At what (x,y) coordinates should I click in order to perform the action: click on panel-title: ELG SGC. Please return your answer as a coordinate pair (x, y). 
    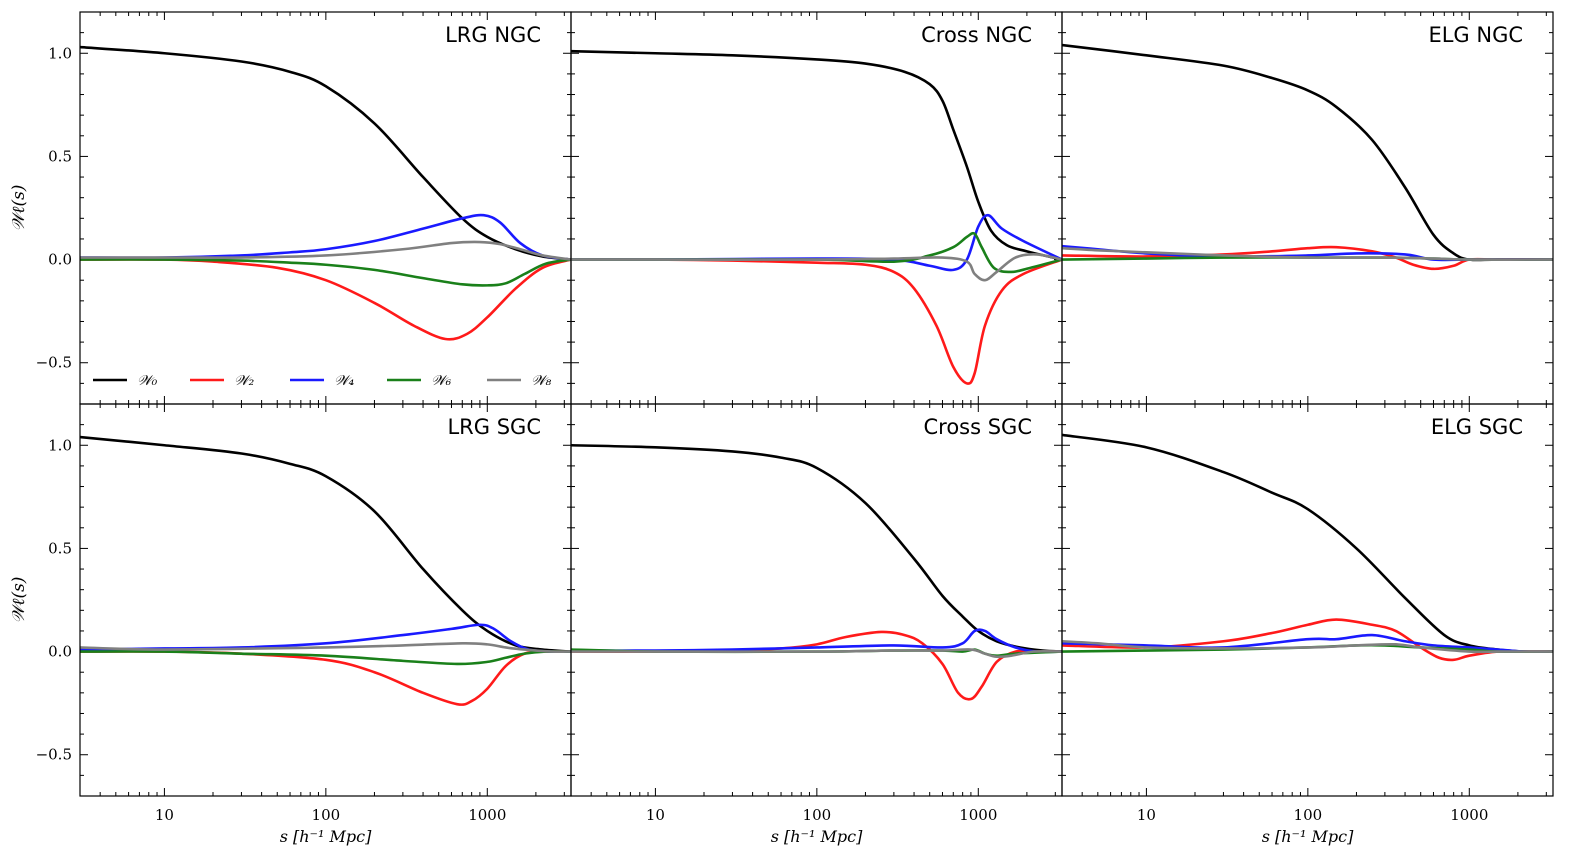
    Looking at the image, I should click on (1477, 427).